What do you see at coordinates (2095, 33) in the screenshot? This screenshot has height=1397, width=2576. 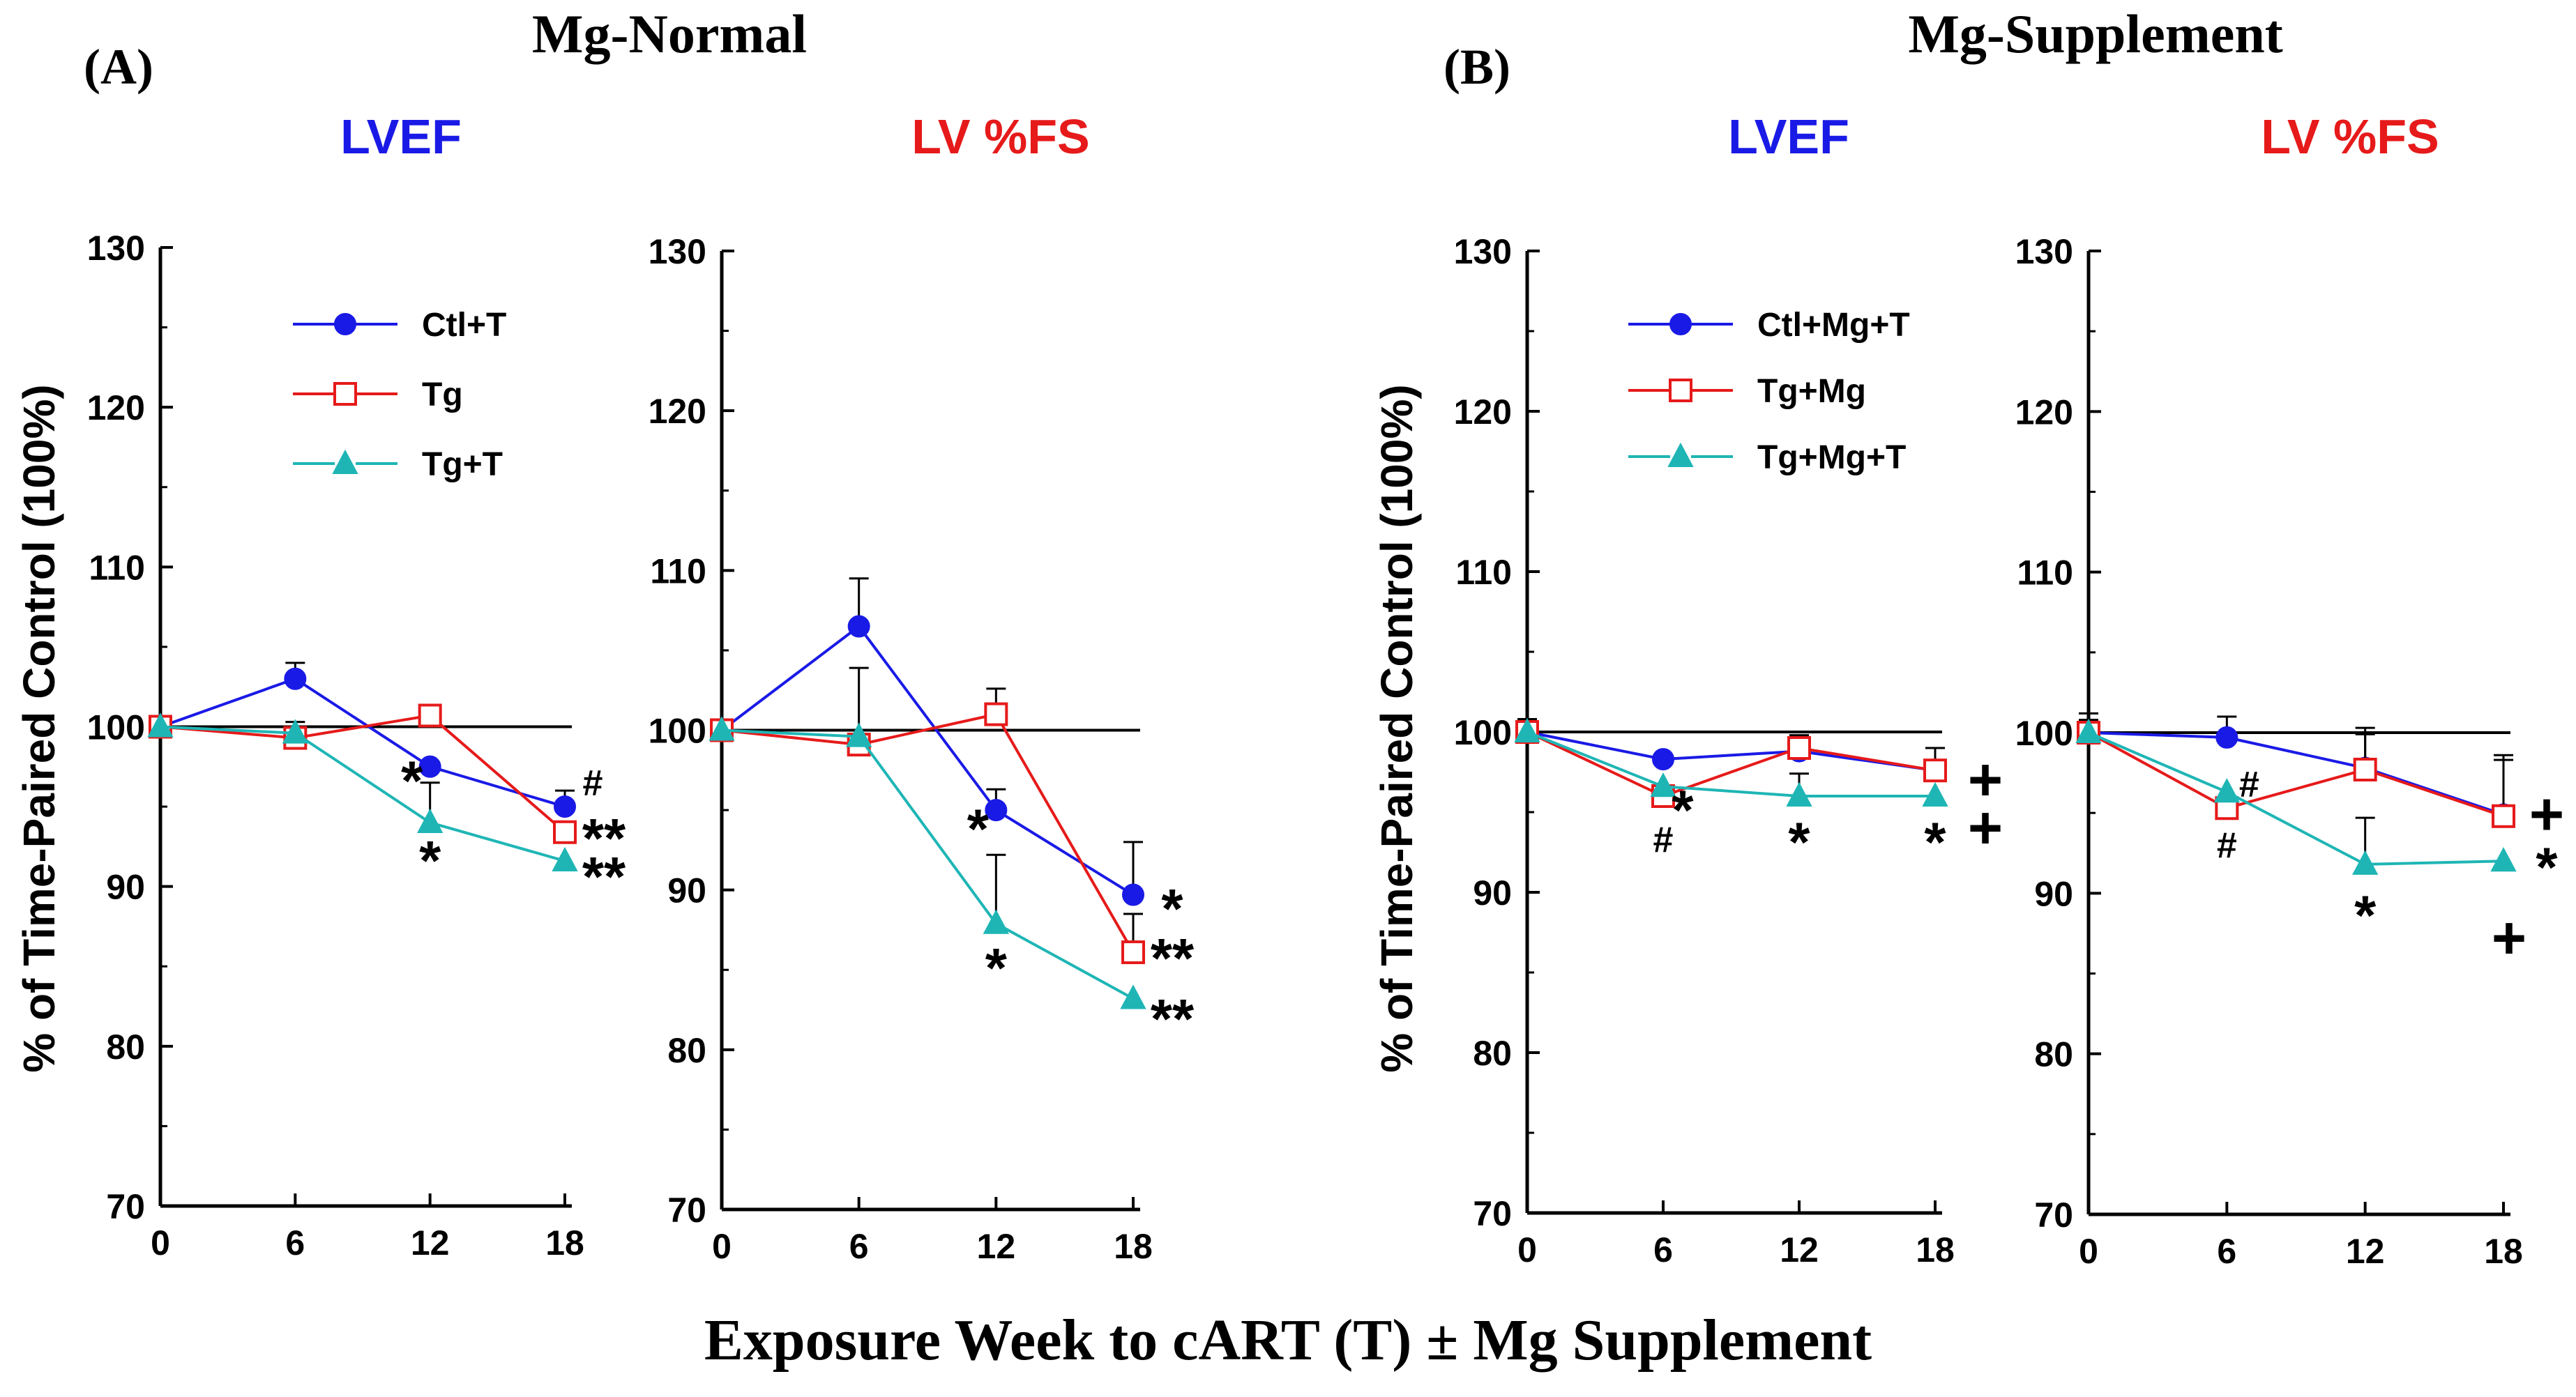 I see `panel-b-title: Mg-Supplement` at bounding box center [2095, 33].